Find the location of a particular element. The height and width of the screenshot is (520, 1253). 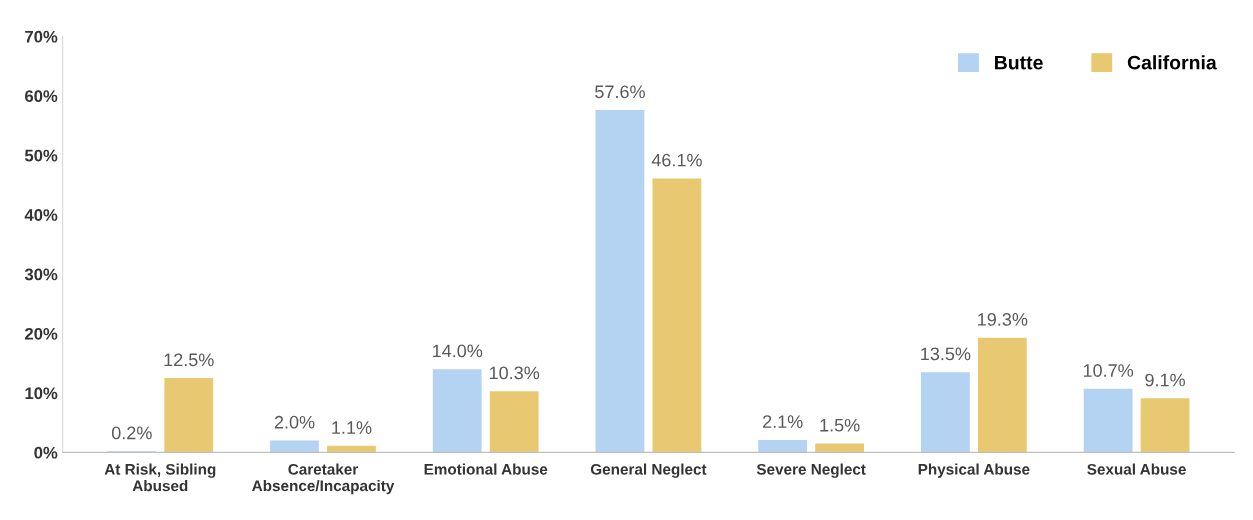

data-label: 1.5% is located at coordinates (840, 425).